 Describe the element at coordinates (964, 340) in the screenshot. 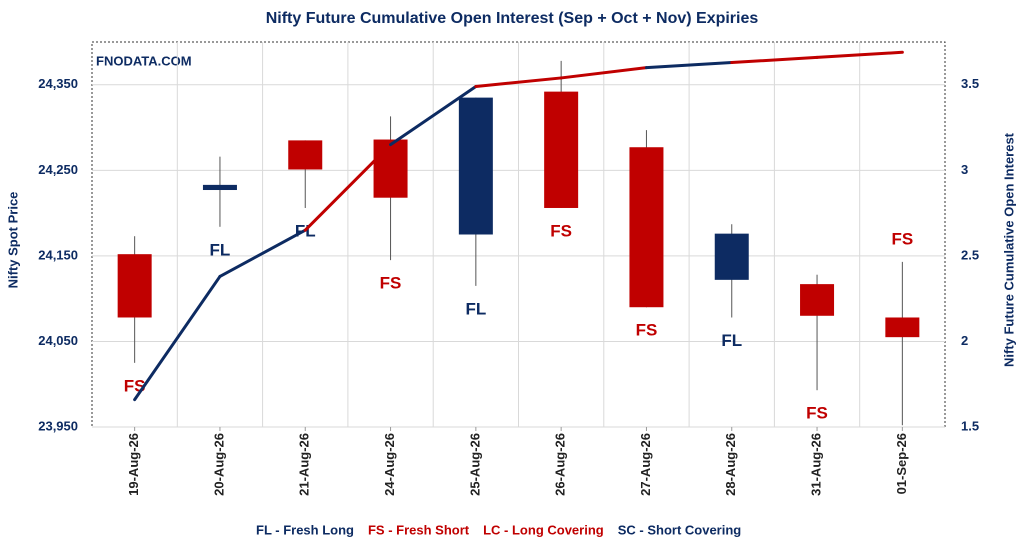

I see `y2-tick-label: 2` at that location.